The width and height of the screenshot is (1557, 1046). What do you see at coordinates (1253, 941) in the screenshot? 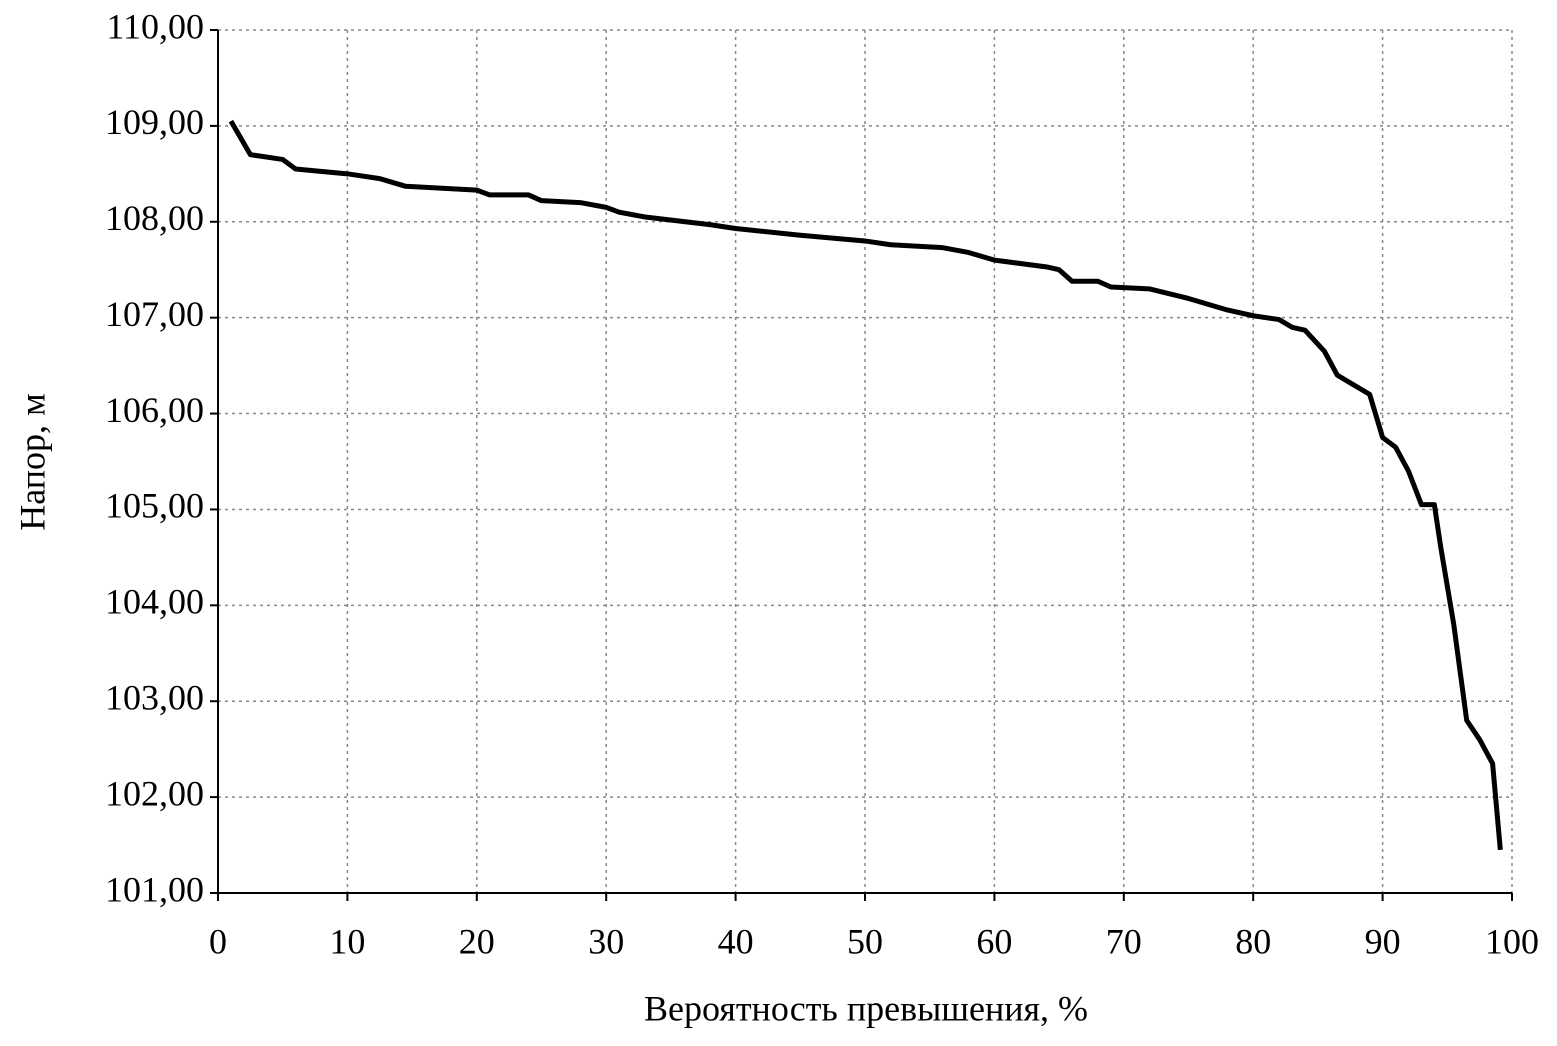
I see `x-tick-label: 80` at bounding box center [1253, 941].